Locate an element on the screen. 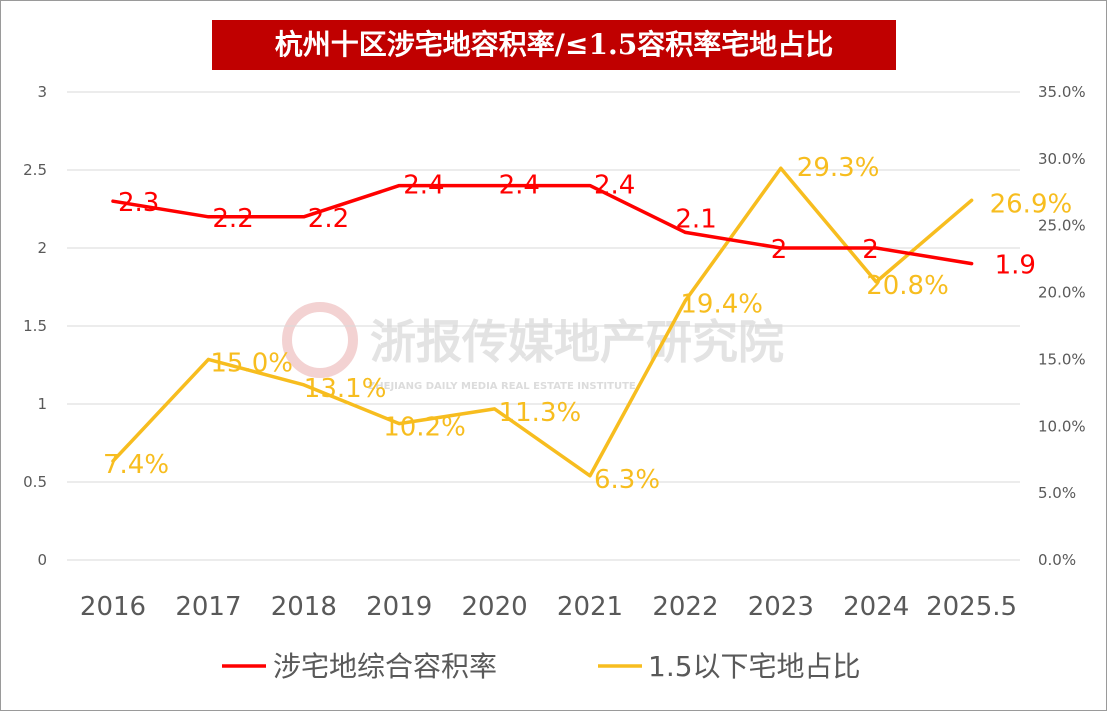 This screenshot has height=711, width=1107. y-right-tick-label: 25.0% is located at coordinates (1062, 226).